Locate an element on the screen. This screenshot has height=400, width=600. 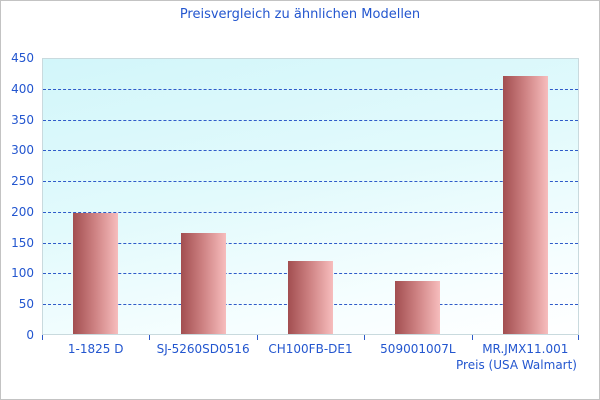
y-tick-label: 250 is located at coordinates (22, 181).